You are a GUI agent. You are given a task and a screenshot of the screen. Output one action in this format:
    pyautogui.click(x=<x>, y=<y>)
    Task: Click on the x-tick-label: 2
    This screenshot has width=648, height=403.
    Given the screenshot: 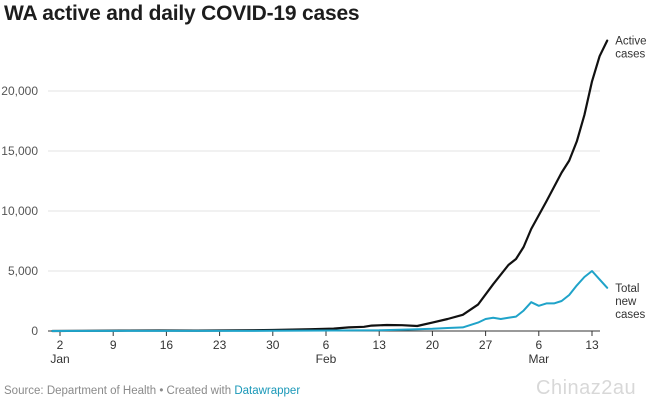 What is the action you would take?
    pyautogui.click(x=60, y=345)
    